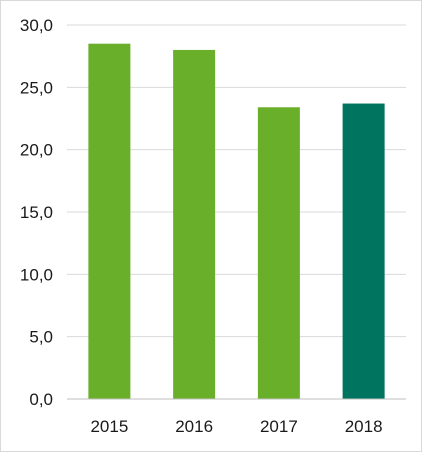 The width and height of the screenshot is (422, 453). Describe the element at coordinates (194, 426) in the screenshot. I see `x-tick-label: 2016` at that location.